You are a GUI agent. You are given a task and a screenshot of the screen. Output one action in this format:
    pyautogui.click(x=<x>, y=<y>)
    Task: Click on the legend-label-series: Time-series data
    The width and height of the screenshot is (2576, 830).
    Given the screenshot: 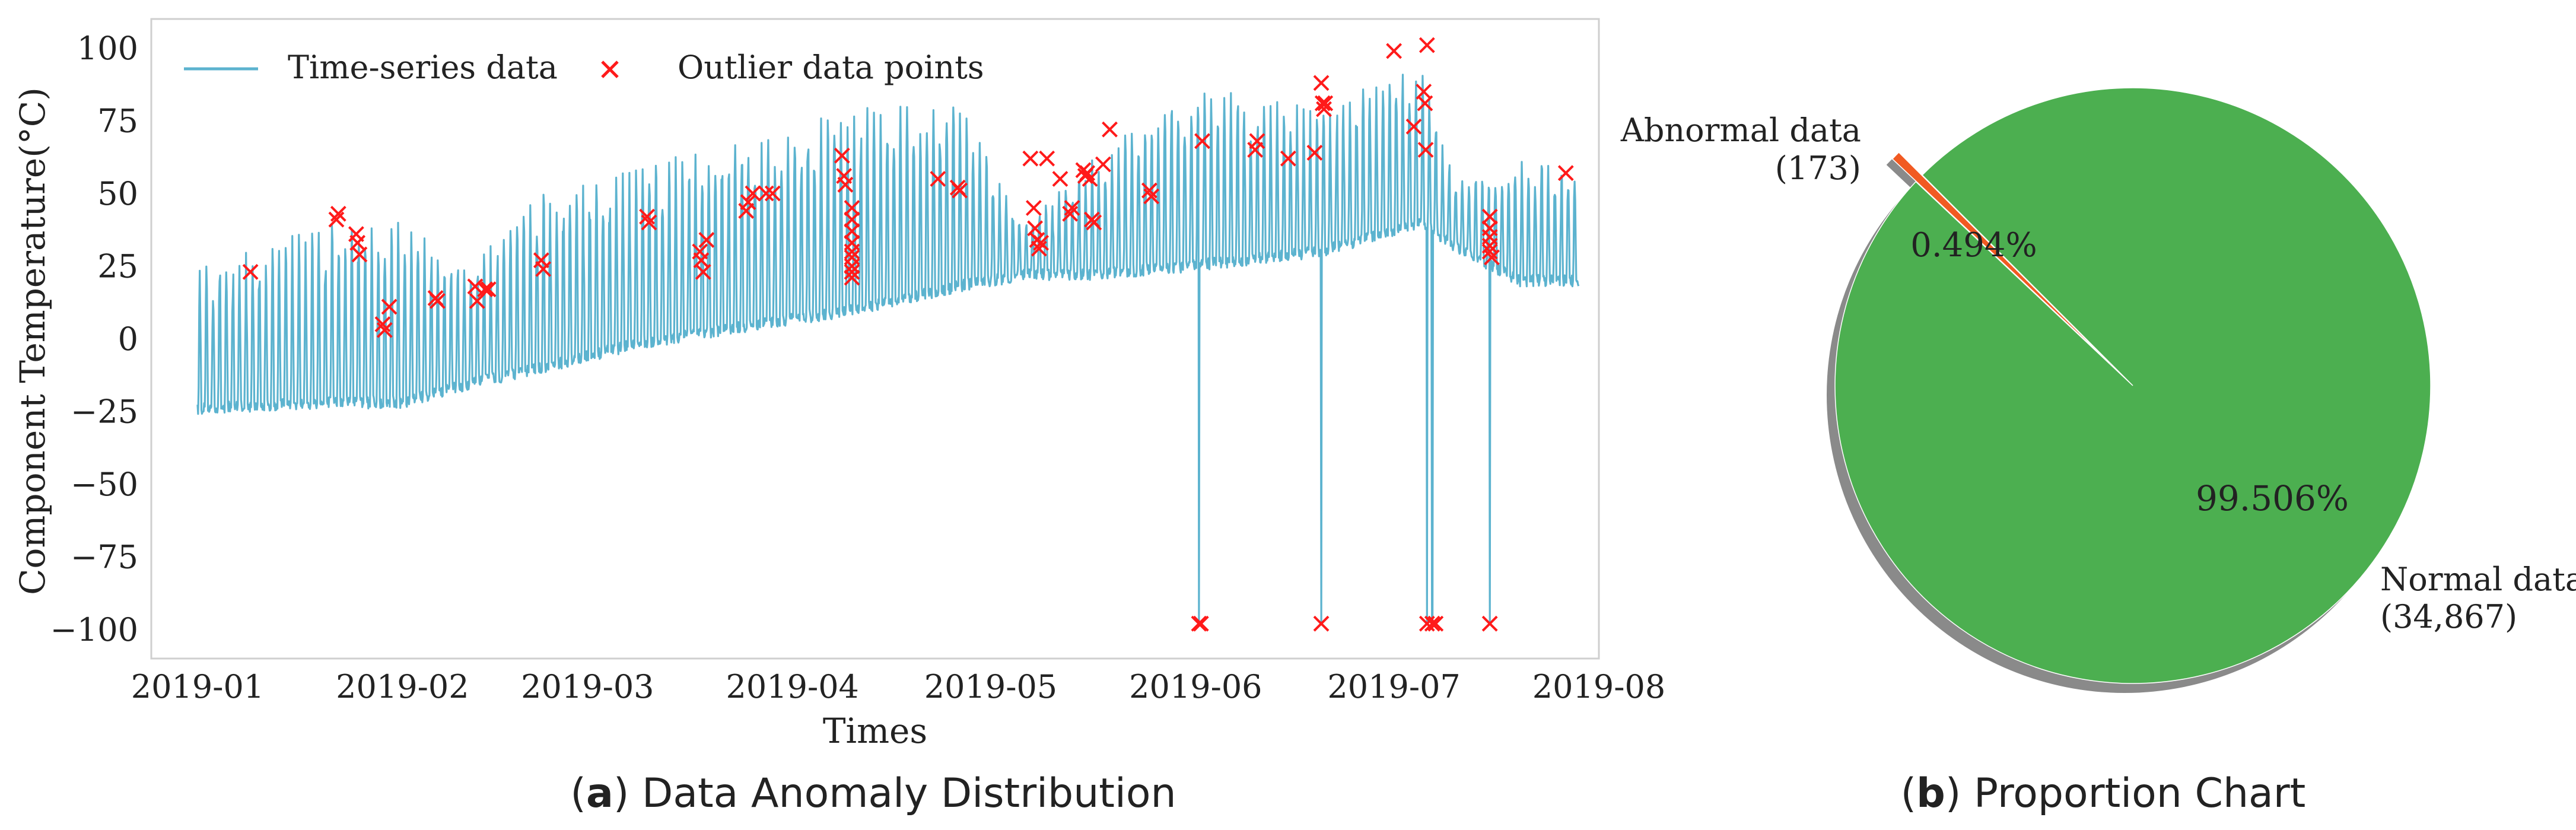 What is the action you would take?
    pyautogui.click(x=423, y=67)
    